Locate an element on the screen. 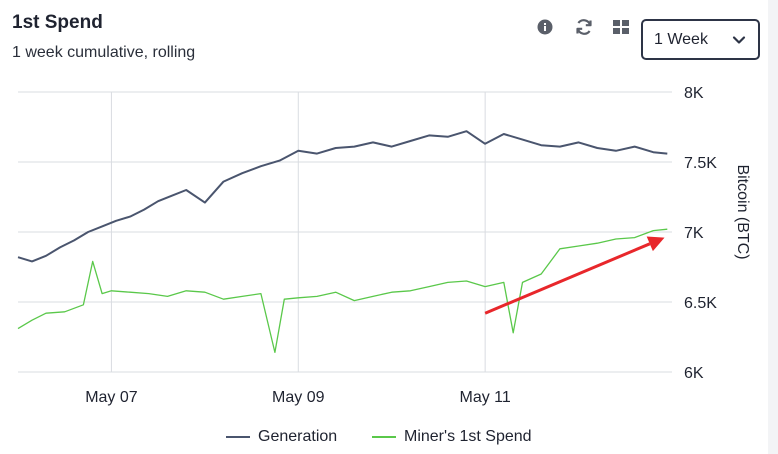 The height and width of the screenshot is (454, 778). x-tick-label: May 07 is located at coordinates (111, 397).